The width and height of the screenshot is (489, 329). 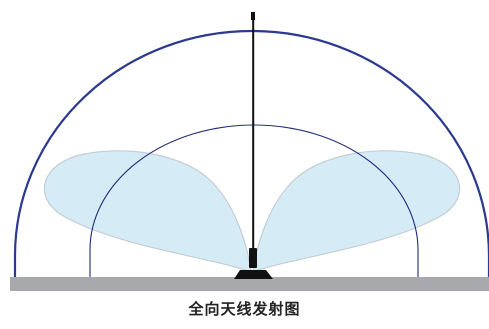 What do you see at coordinates (249, 284) in the screenshot?
I see `ground-plane` at bounding box center [249, 284].